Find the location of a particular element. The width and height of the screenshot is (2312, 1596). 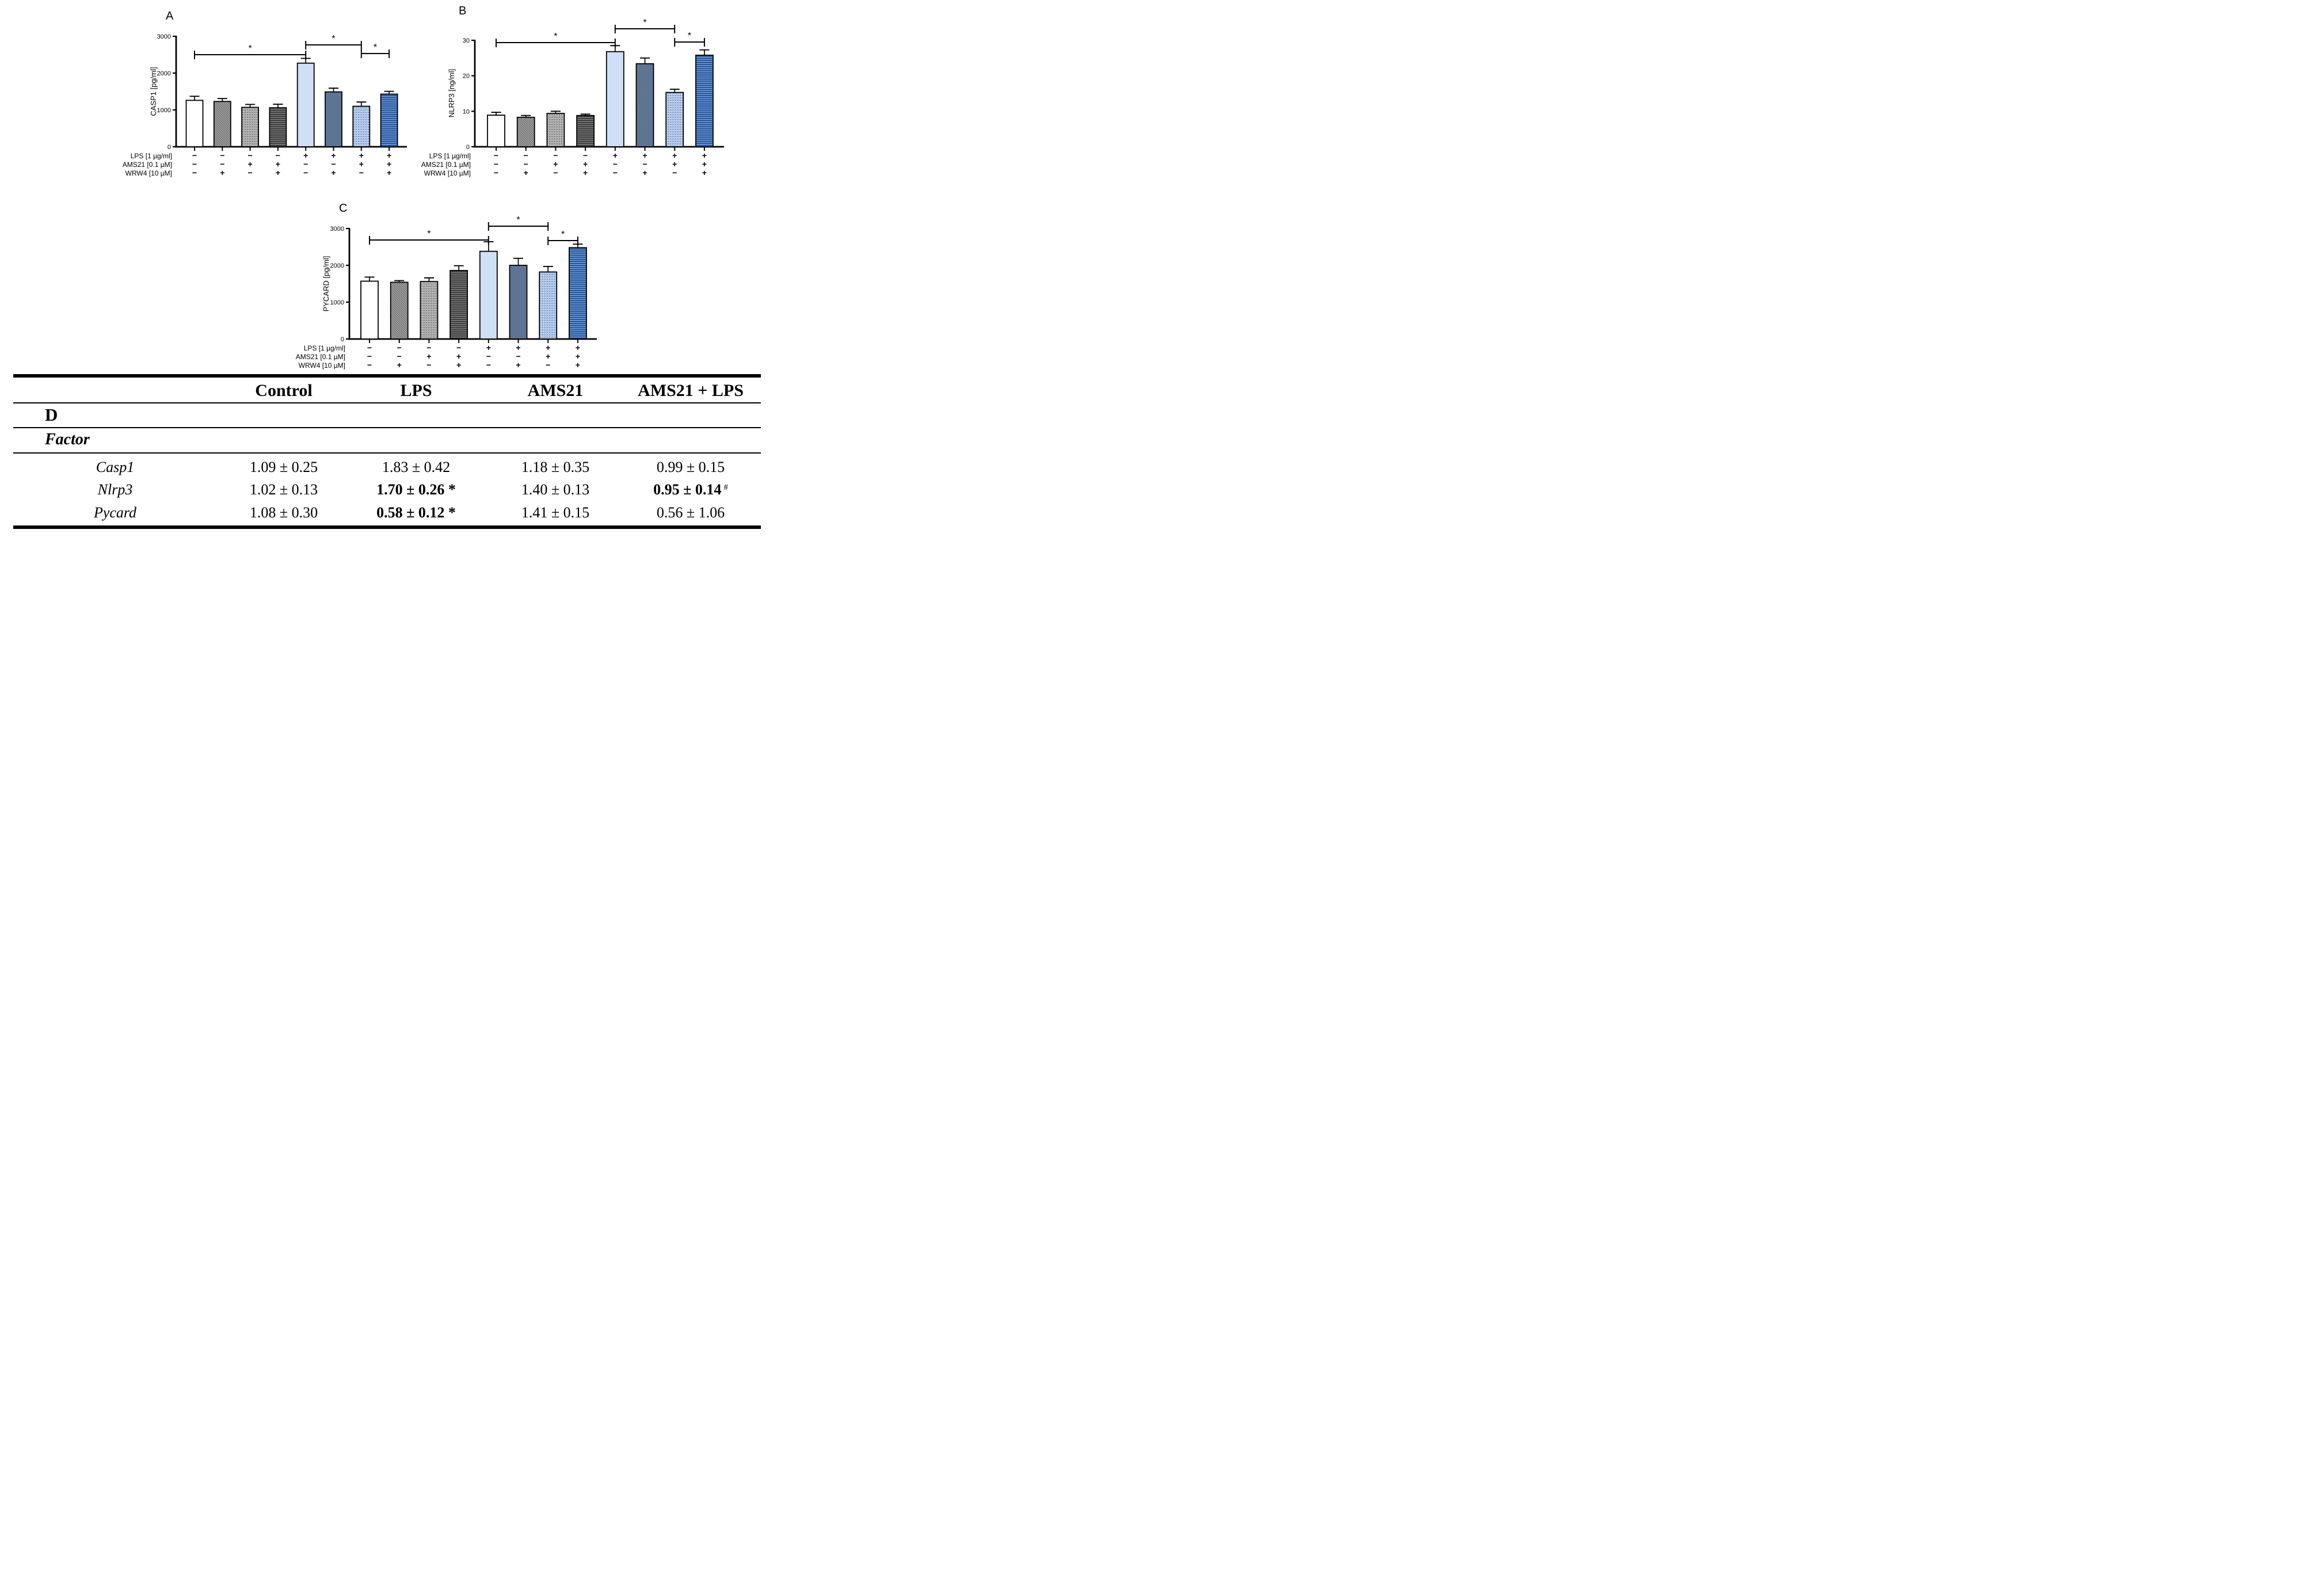

panel-letter: C is located at coordinates (343, 208).